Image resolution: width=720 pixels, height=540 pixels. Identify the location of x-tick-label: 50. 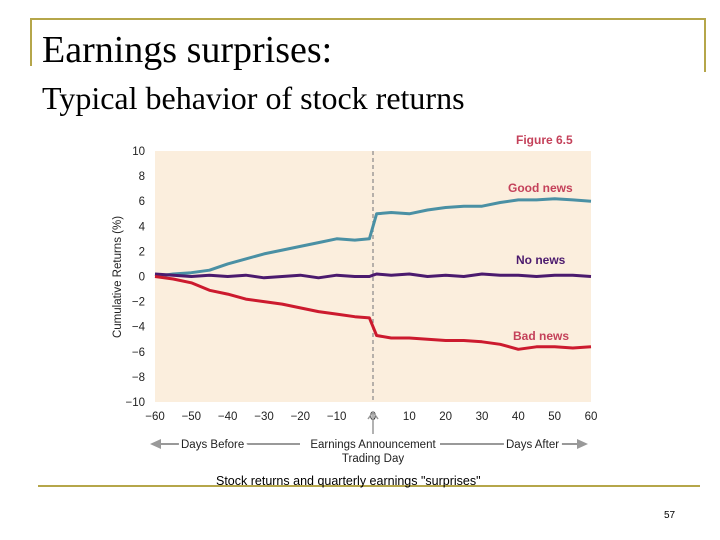
(554, 417).